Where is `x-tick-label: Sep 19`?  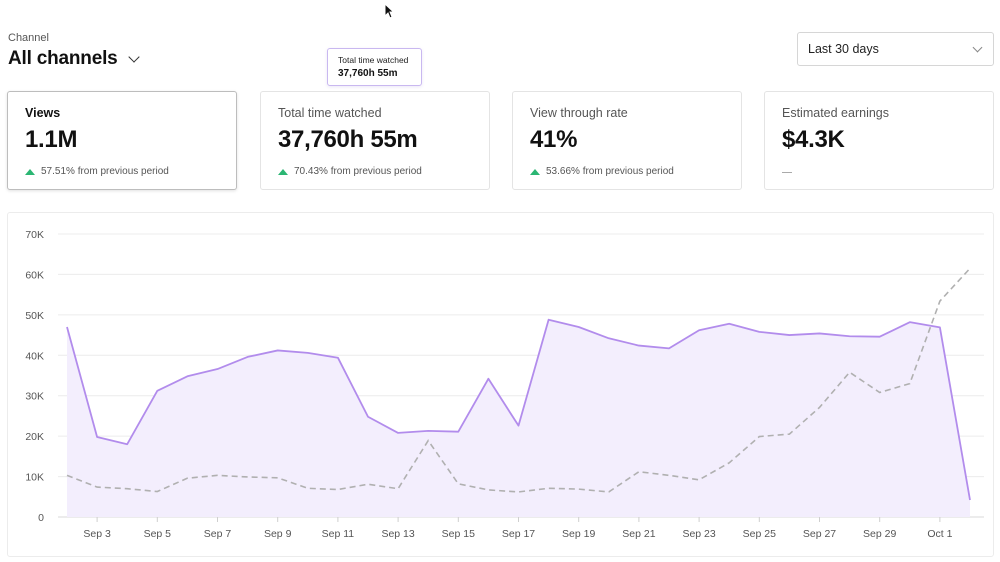
x-tick-label: Sep 19 is located at coordinates (578, 534).